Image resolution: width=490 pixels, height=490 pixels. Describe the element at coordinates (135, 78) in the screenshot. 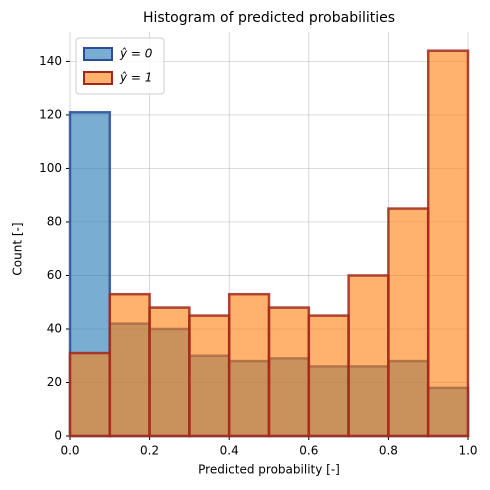

I see `legend-label: ŷ = 1` at that location.